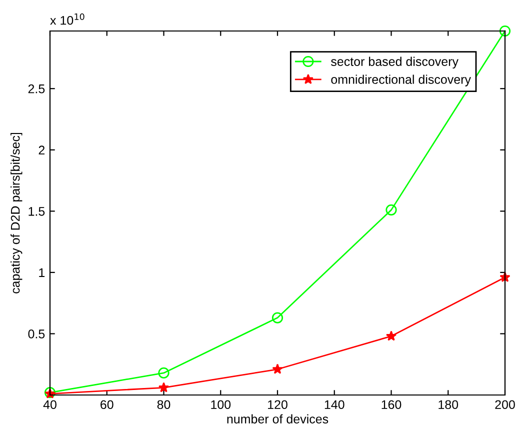 This screenshot has height=429, width=527. What do you see at coordinates (394, 62) in the screenshot?
I see `legend-label: sector based discovery` at bounding box center [394, 62].